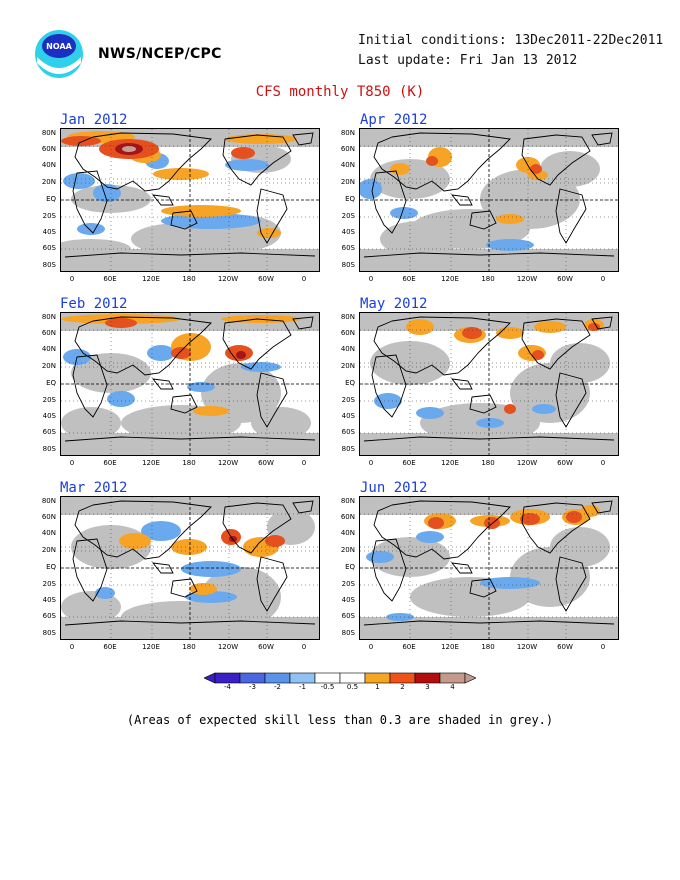 The height and width of the screenshot is (880, 680). I want to click on panel-title-apr: Apr 2012, so click(394, 120).